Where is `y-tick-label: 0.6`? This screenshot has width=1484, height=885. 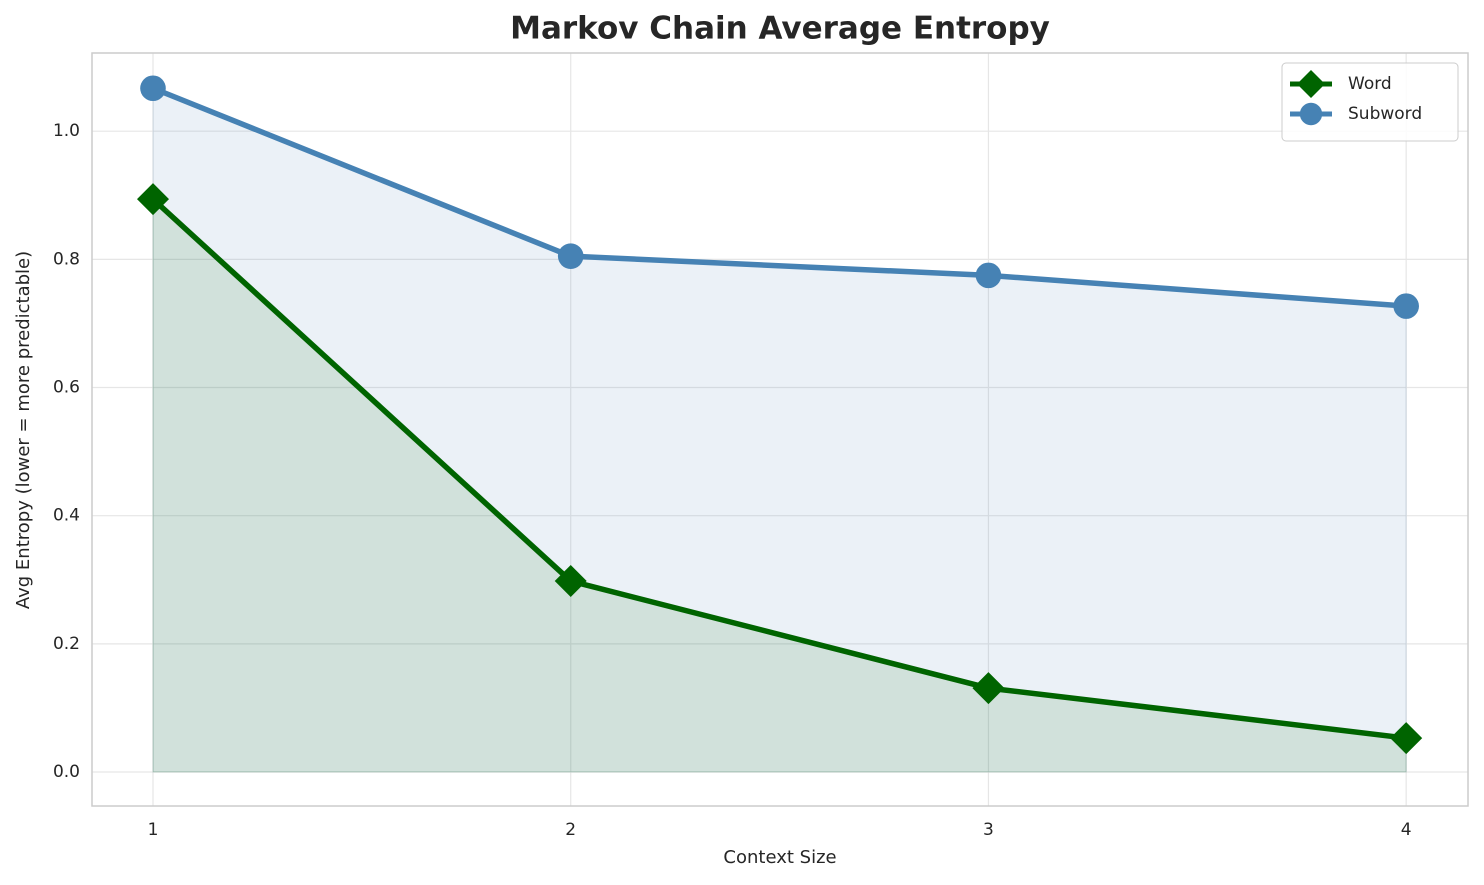 y-tick-label: 0.6 is located at coordinates (66, 388).